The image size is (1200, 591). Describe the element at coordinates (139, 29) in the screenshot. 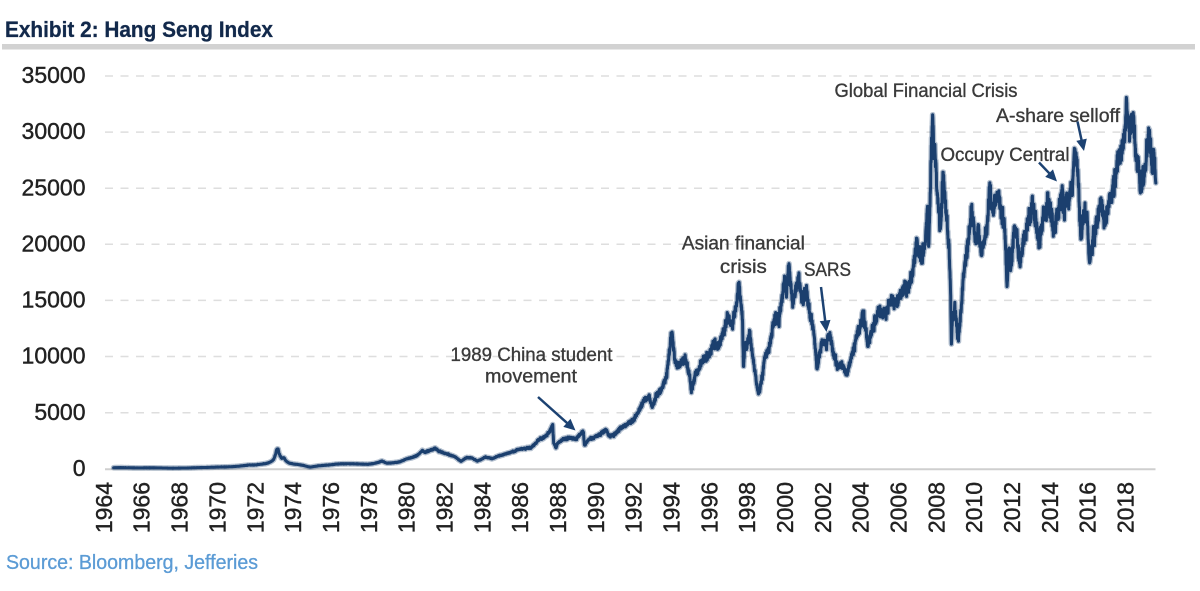

I see `svg-text: Exhibit 2: Hang Seng Index` at that location.